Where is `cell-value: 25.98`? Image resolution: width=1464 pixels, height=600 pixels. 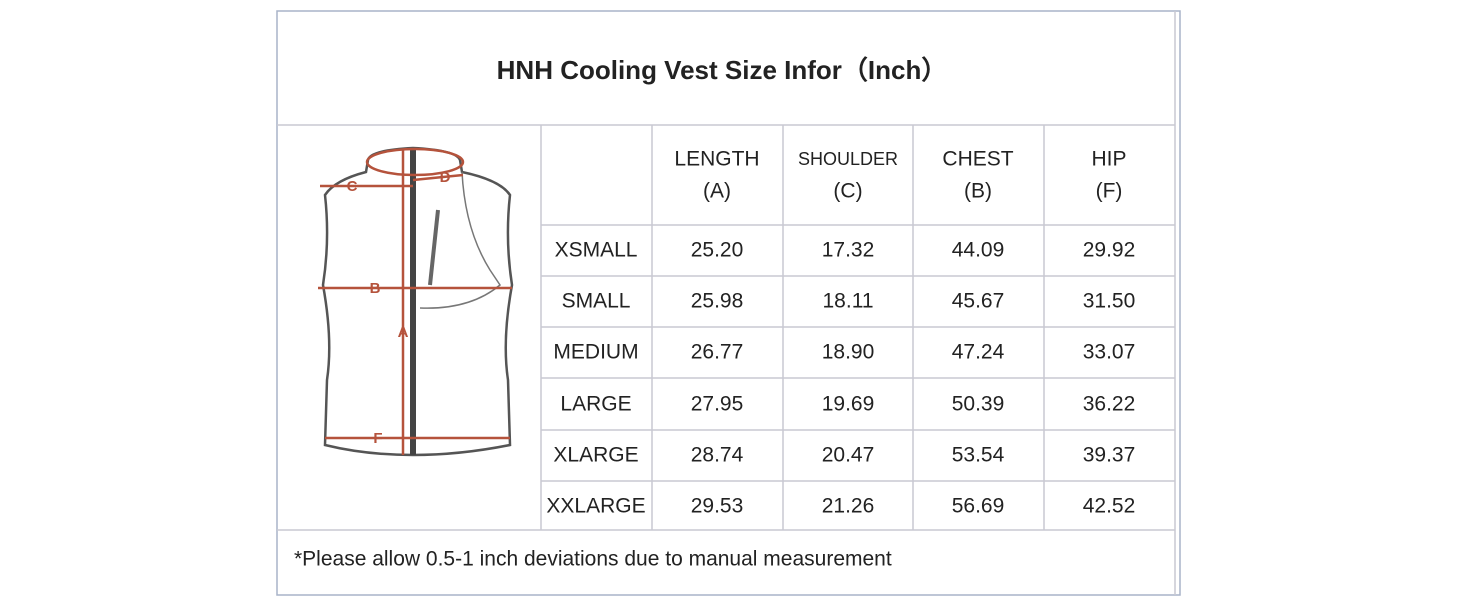 cell-value: 25.98 is located at coordinates (717, 301).